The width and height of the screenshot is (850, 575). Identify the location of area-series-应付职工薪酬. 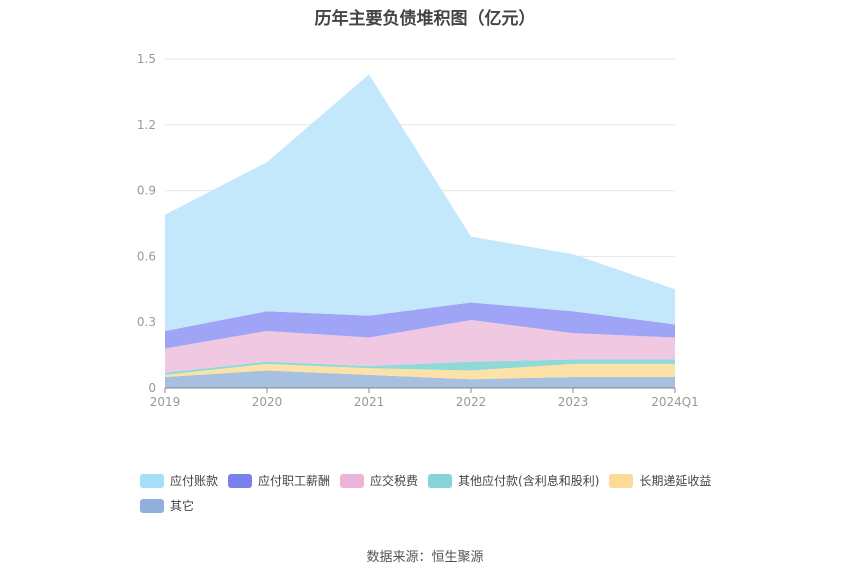
(420, 325).